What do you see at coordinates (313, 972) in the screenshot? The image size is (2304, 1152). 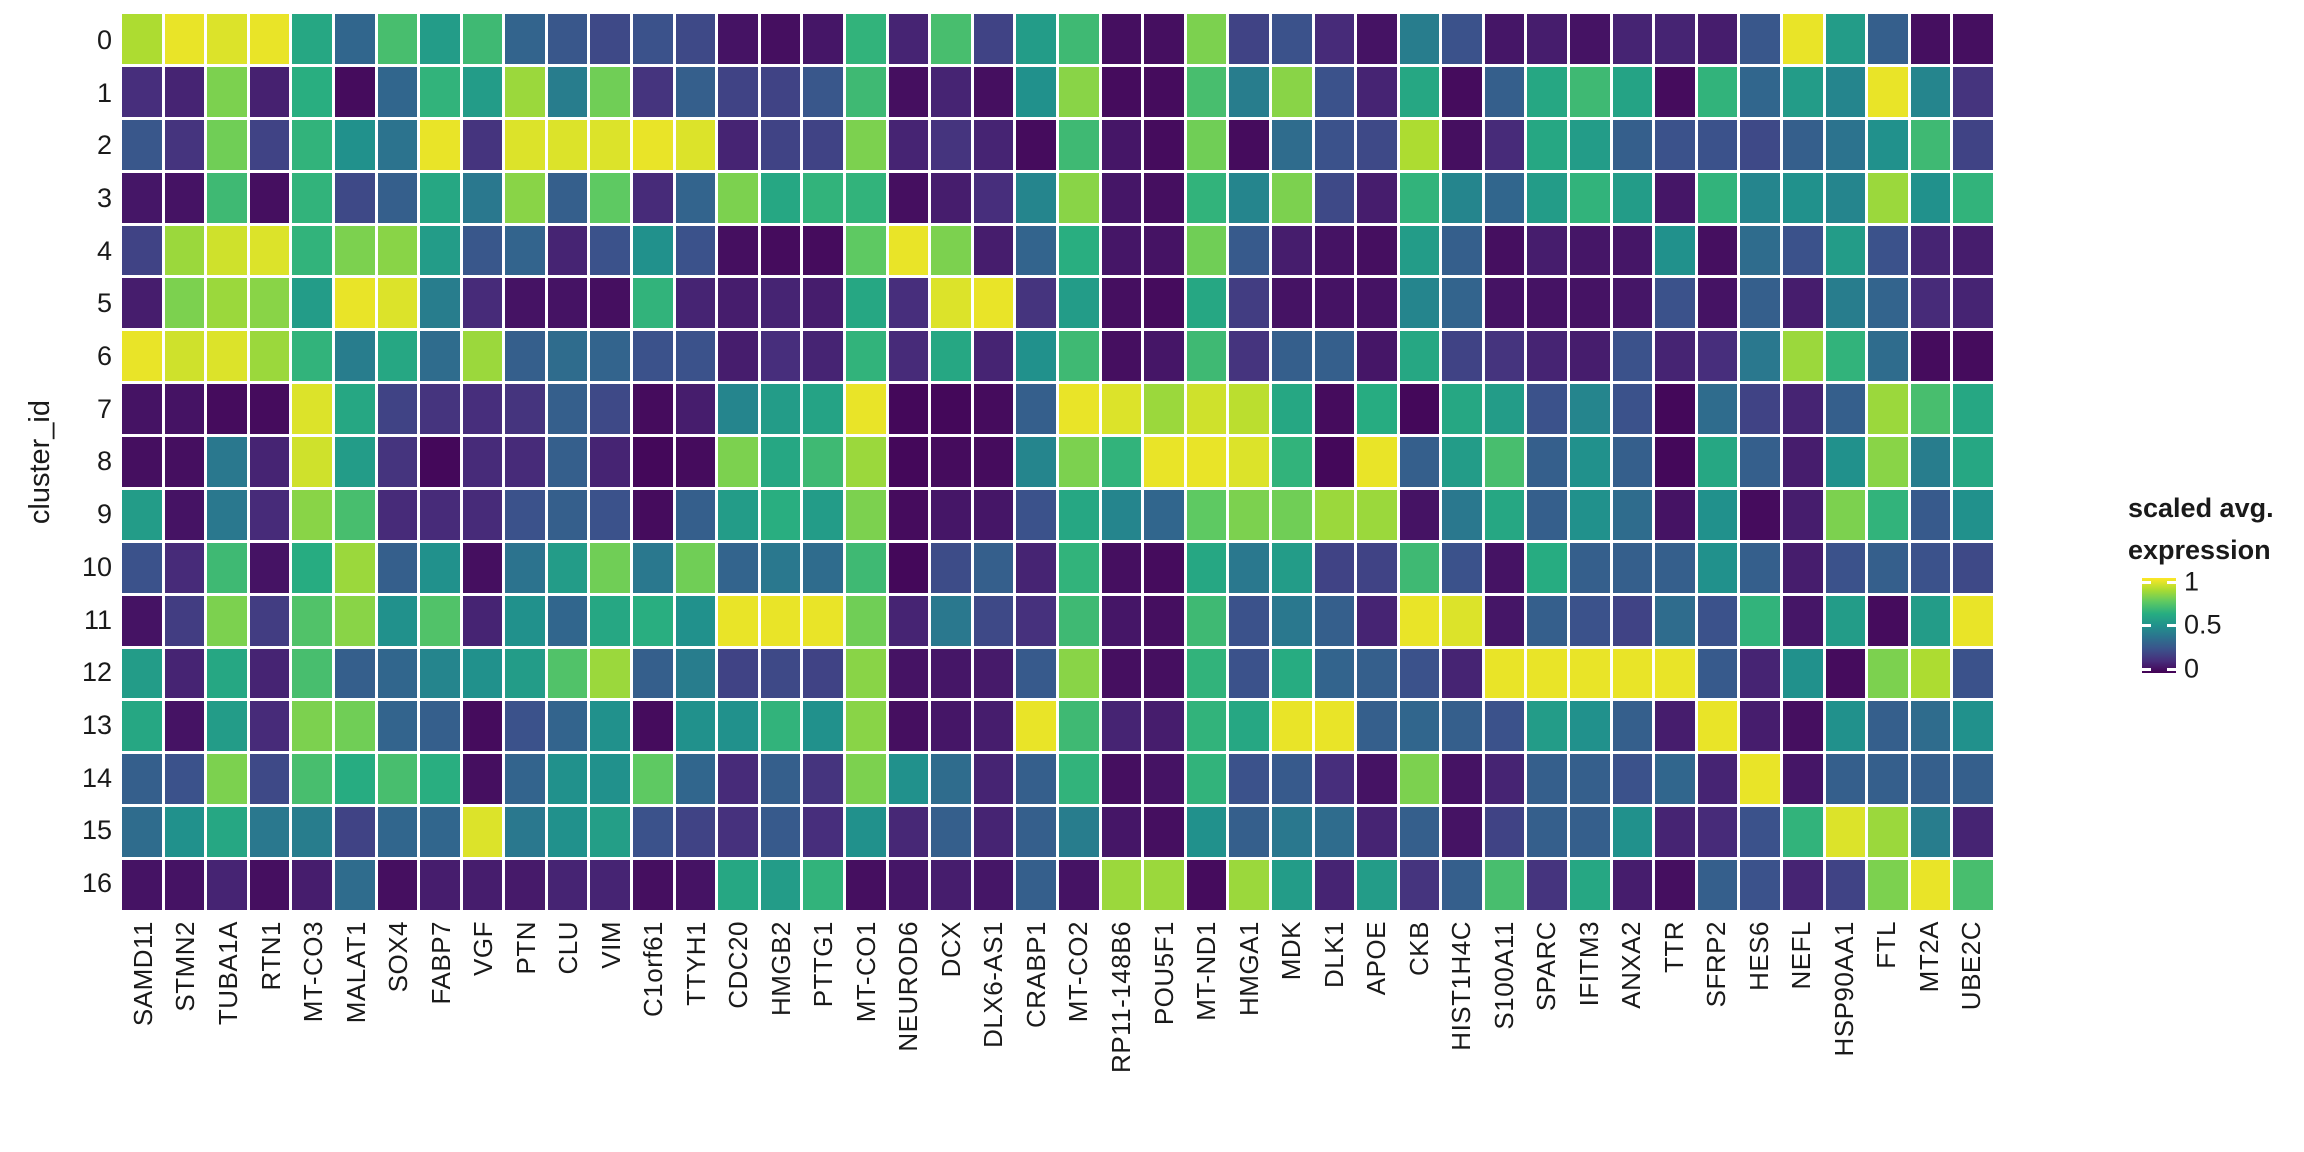 I see `x-tick-label: MT-CO3` at bounding box center [313, 972].